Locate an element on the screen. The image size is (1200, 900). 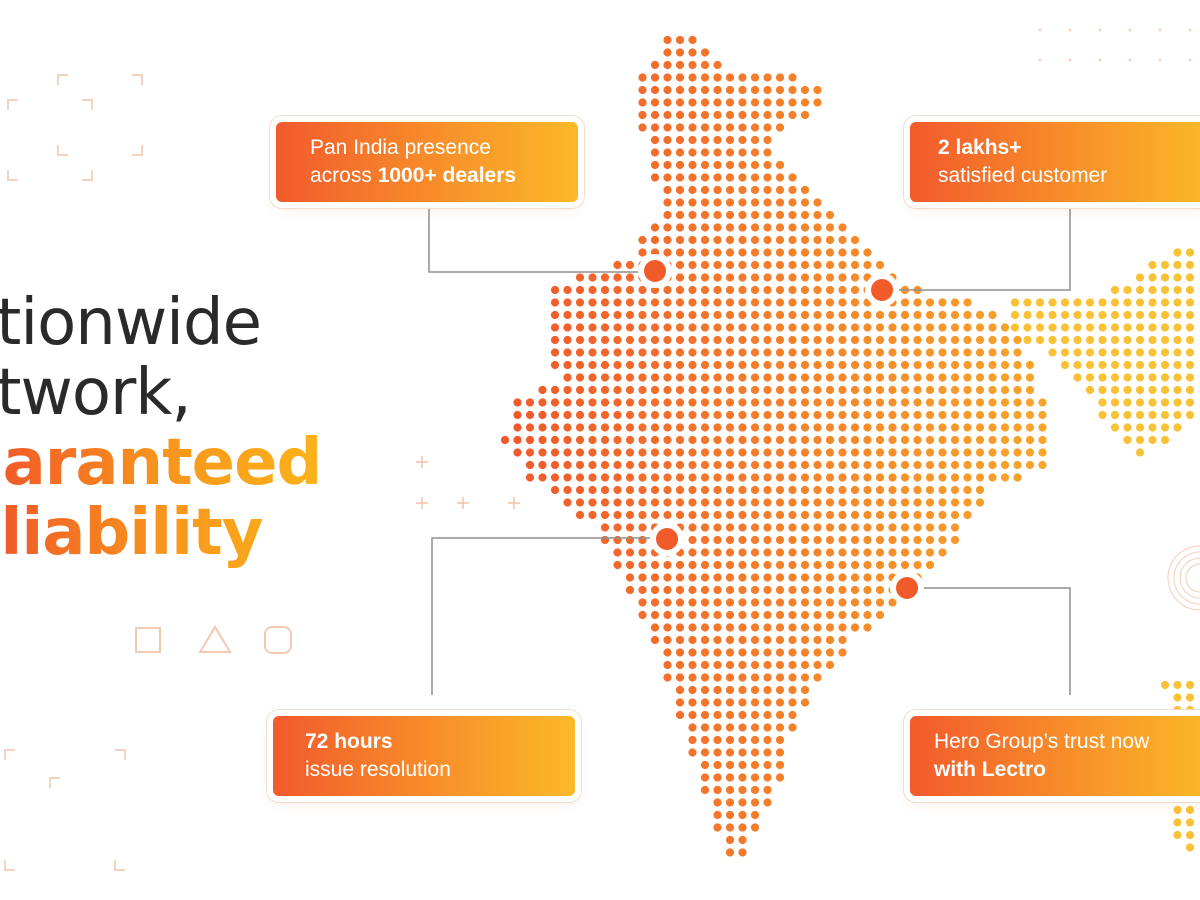
dot-grid-decoration is located at coordinates (1115, 45).